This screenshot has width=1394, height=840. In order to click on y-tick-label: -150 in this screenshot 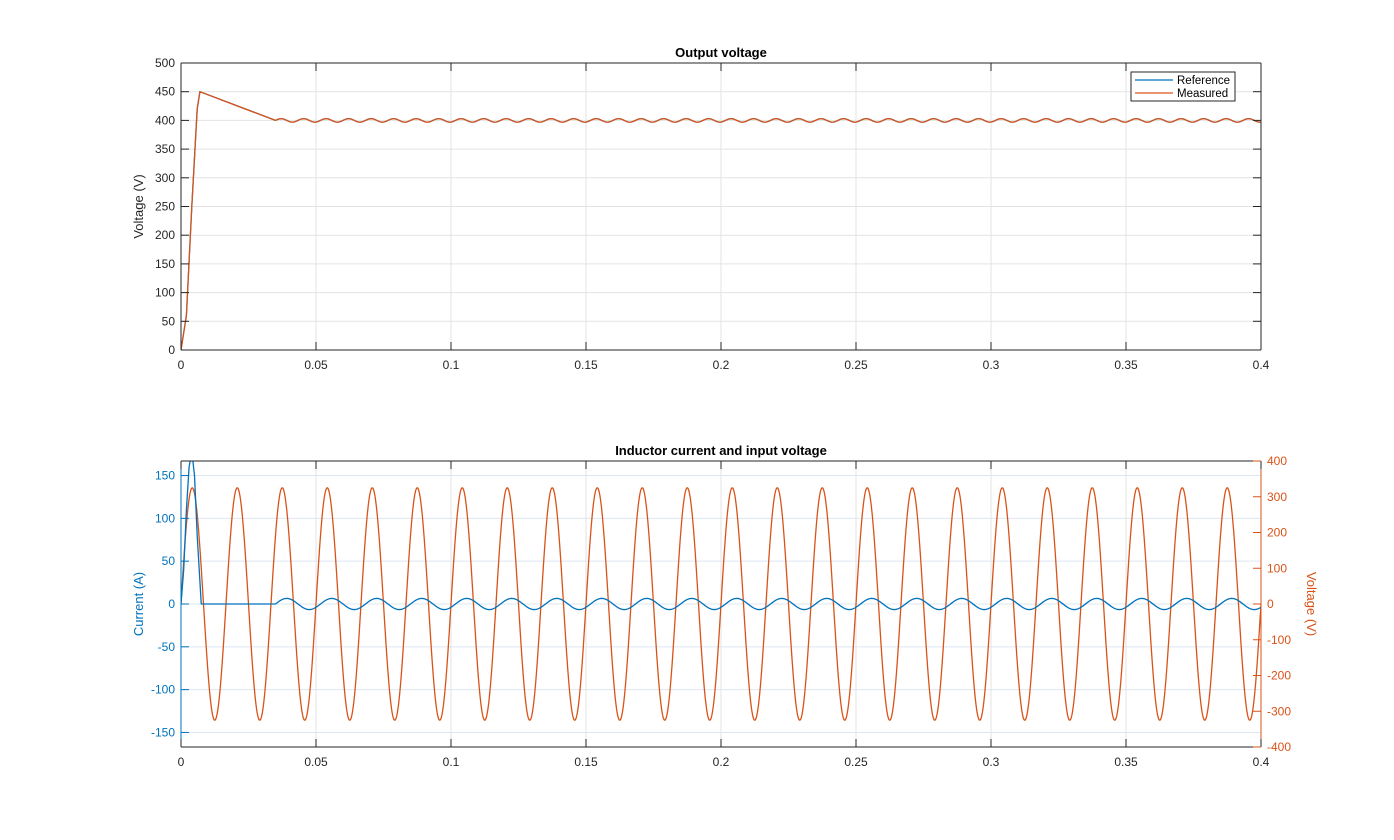, I will do `click(163, 732)`.